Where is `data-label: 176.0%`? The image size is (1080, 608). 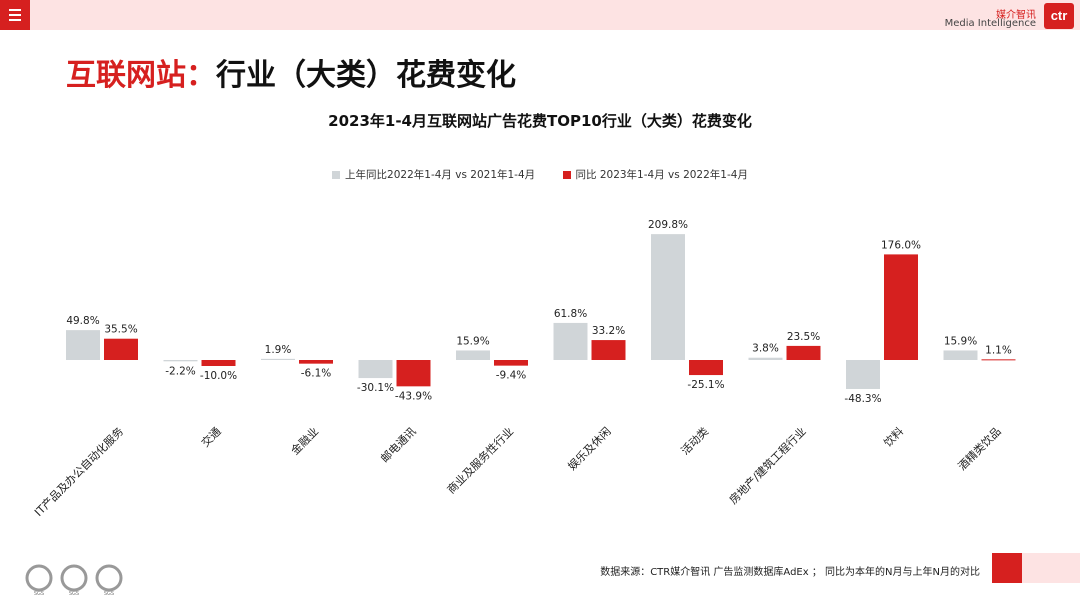
data-label: 176.0% is located at coordinates (901, 245).